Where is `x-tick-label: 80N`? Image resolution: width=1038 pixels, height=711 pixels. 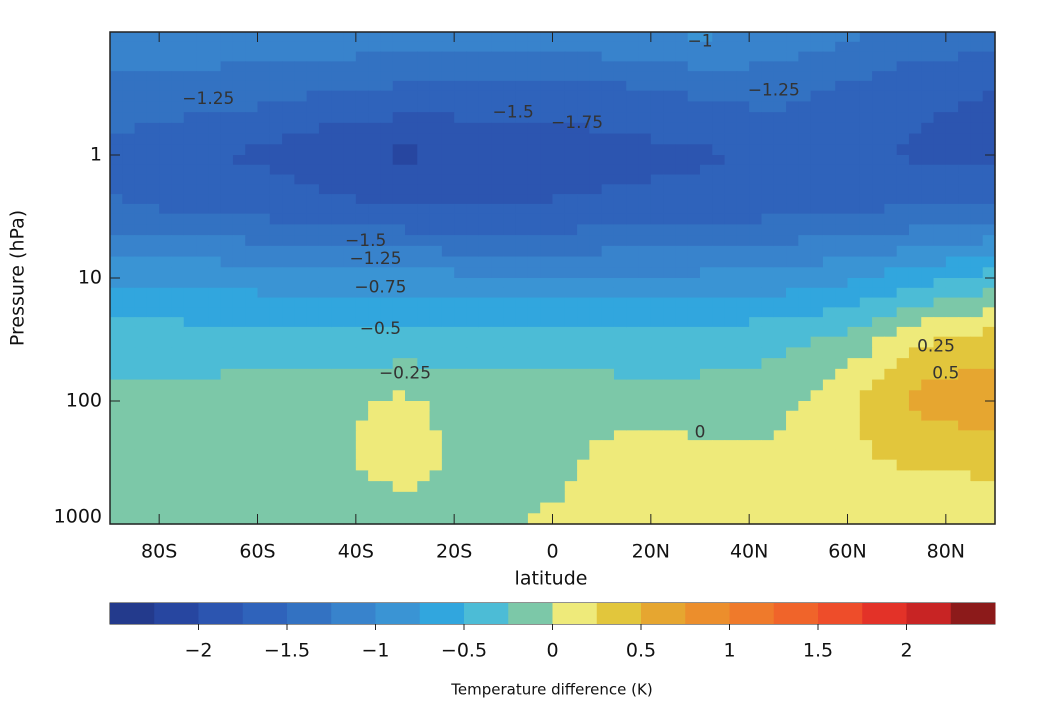
x-tick-label: 80N is located at coordinates (946, 552).